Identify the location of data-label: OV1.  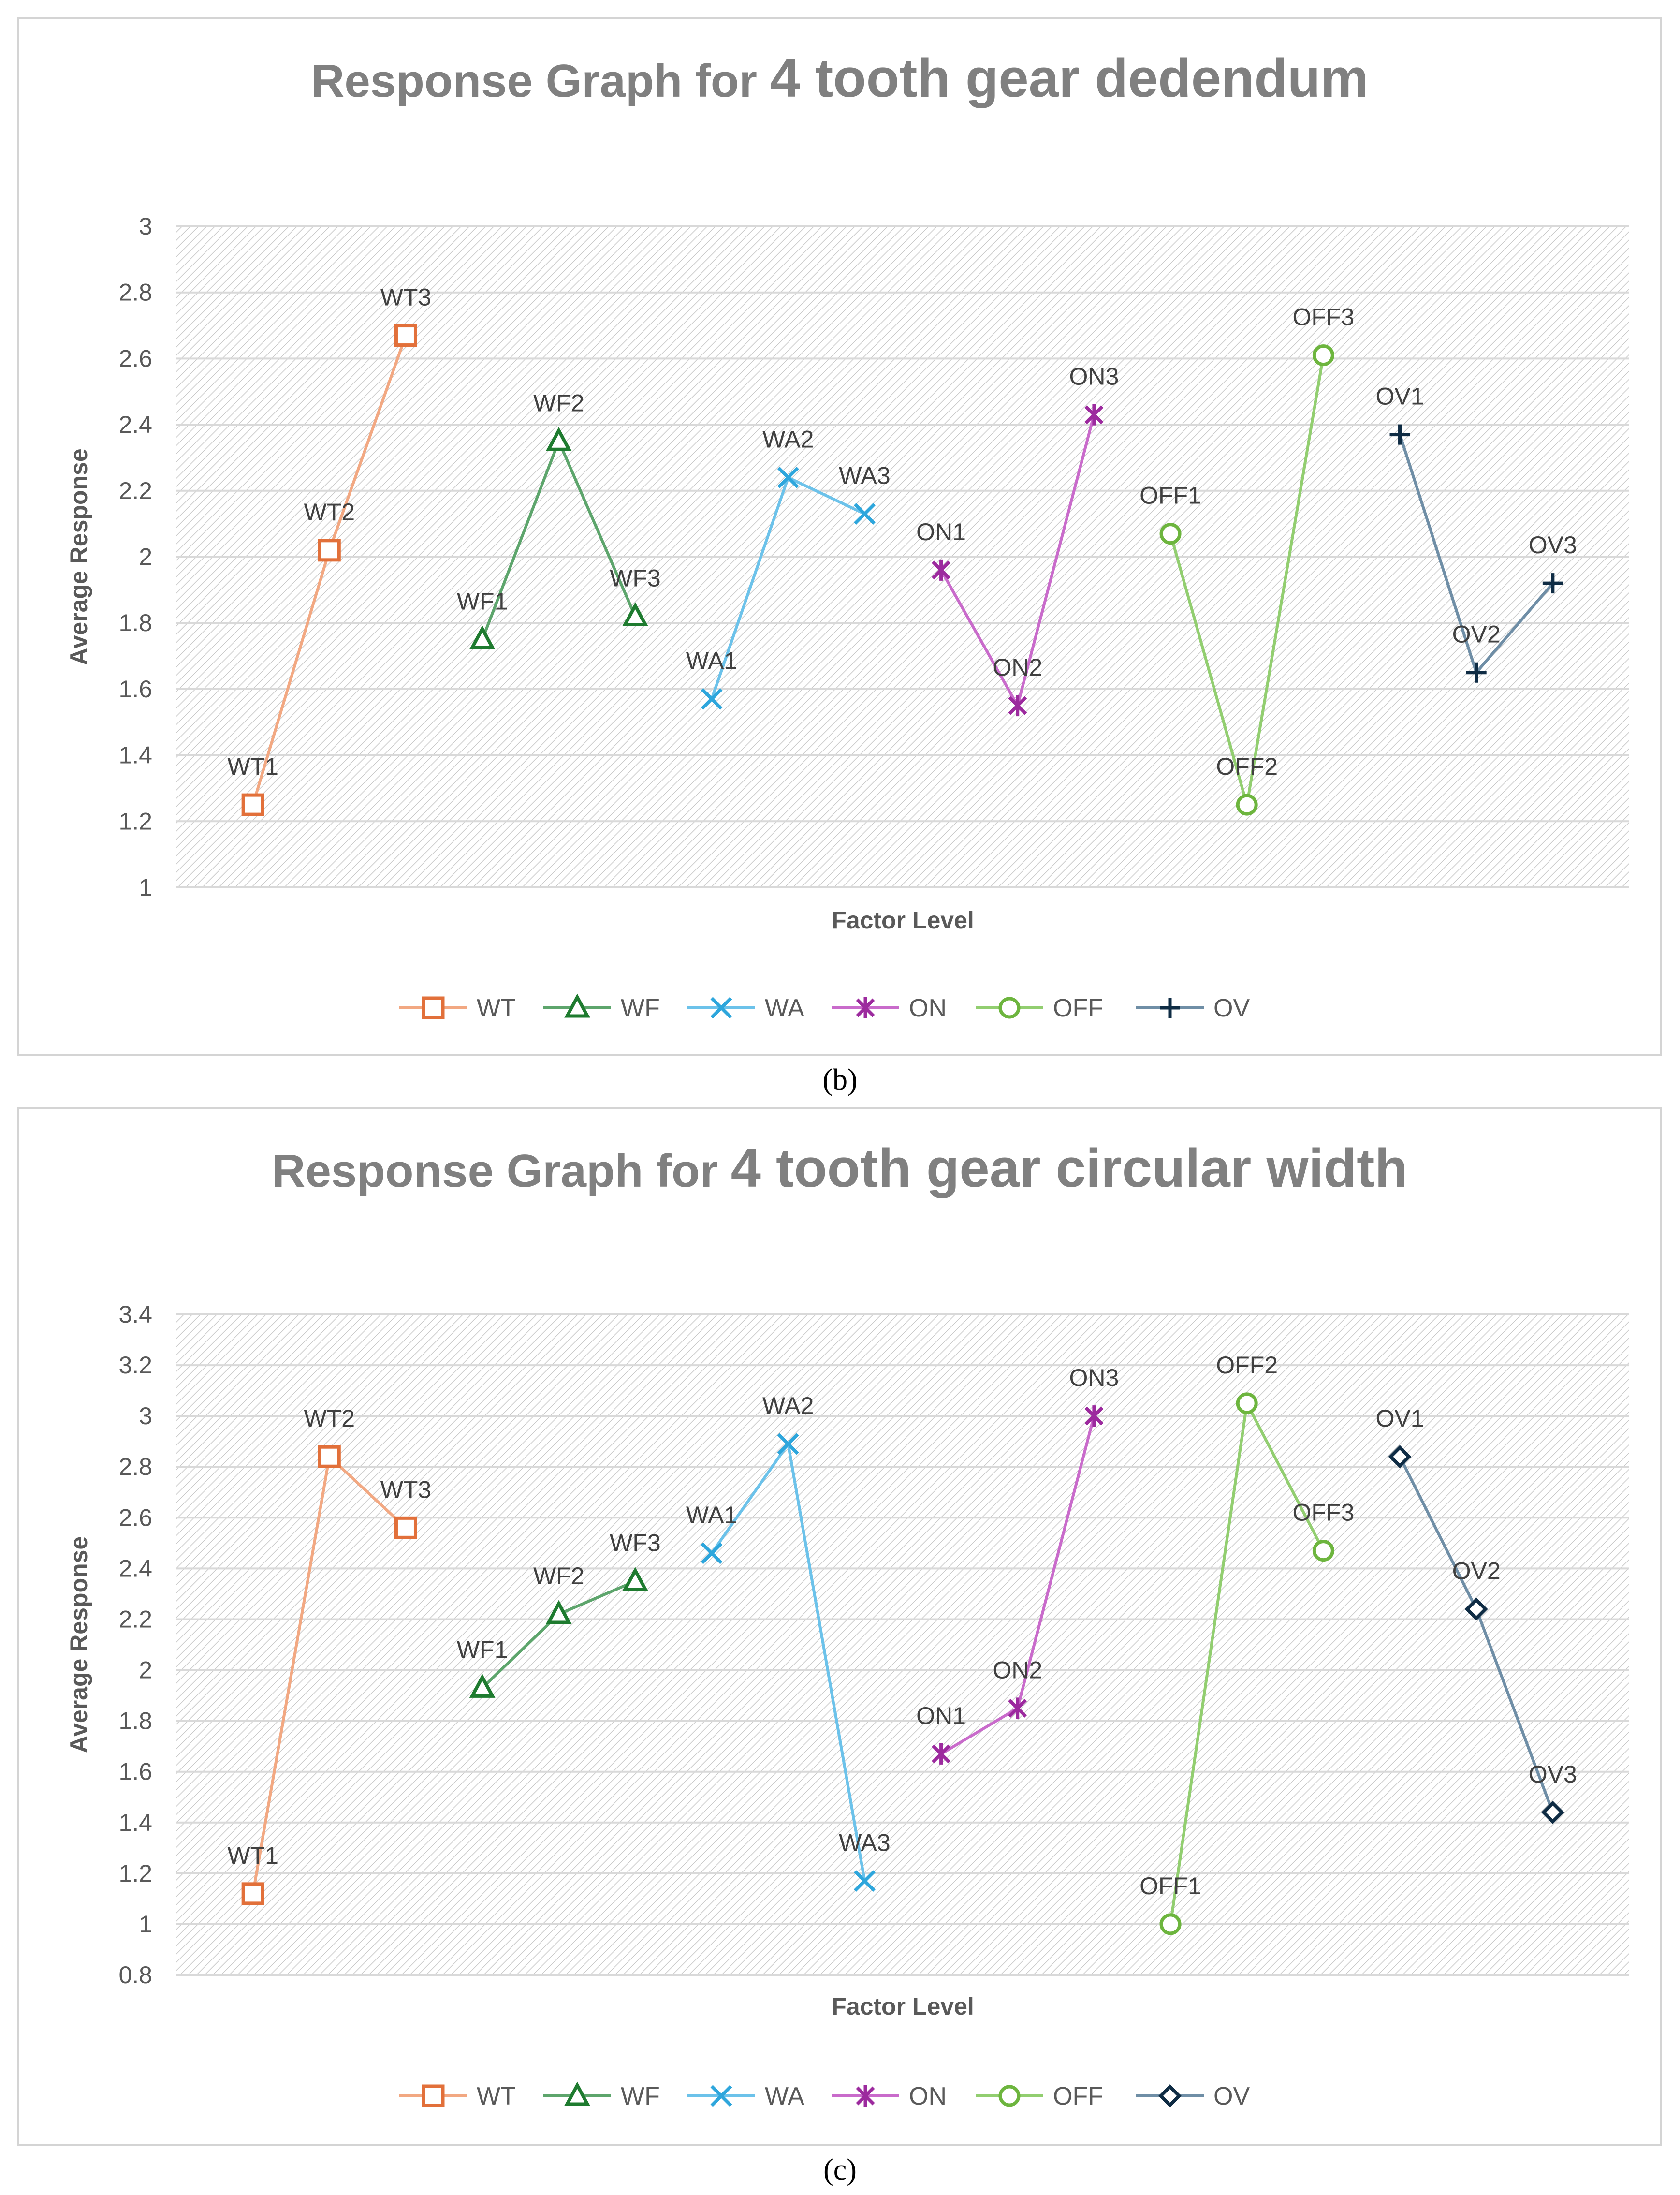
(1400, 396).